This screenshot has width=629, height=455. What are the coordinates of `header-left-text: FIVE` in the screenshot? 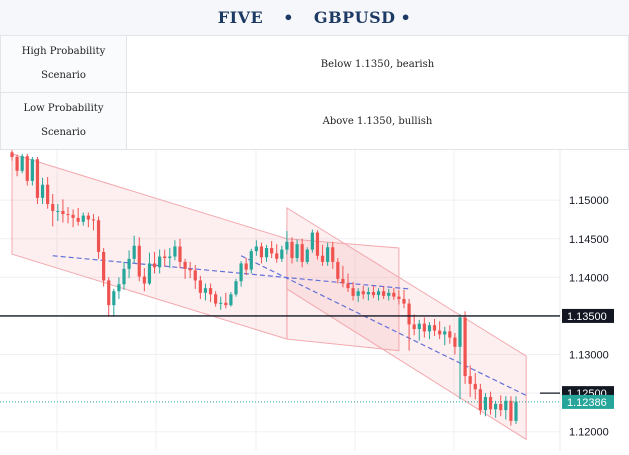 It's located at (240, 17).